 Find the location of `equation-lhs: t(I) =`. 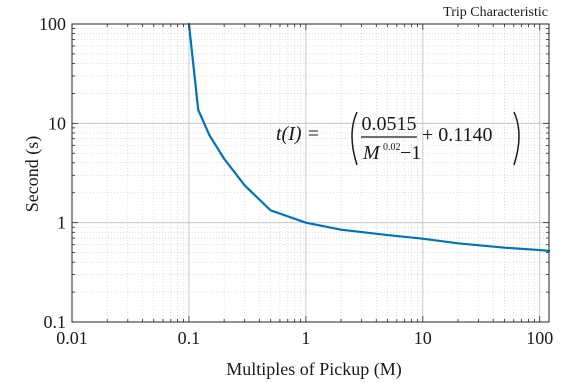

equation-lhs: t(I) = is located at coordinates (298, 134).